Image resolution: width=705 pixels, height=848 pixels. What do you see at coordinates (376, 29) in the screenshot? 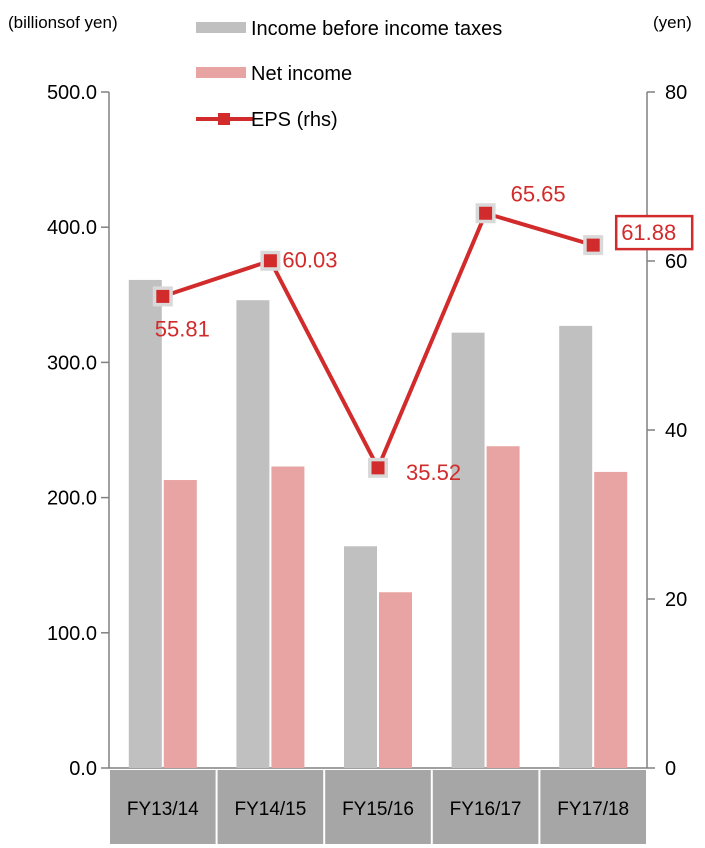
I see `legend-label-income-before-taxes: Income before income taxes` at bounding box center [376, 29].